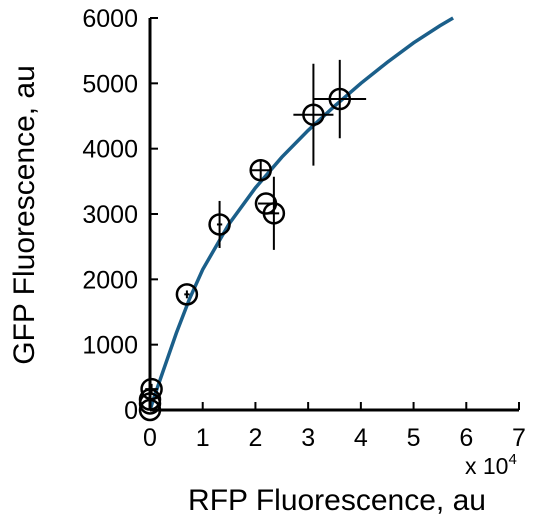 Image resolution: width=539 pixels, height=529 pixels. Describe the element at coordinates (361, 438) in the screenshot. I see `x-tick-label: 4` at that location.